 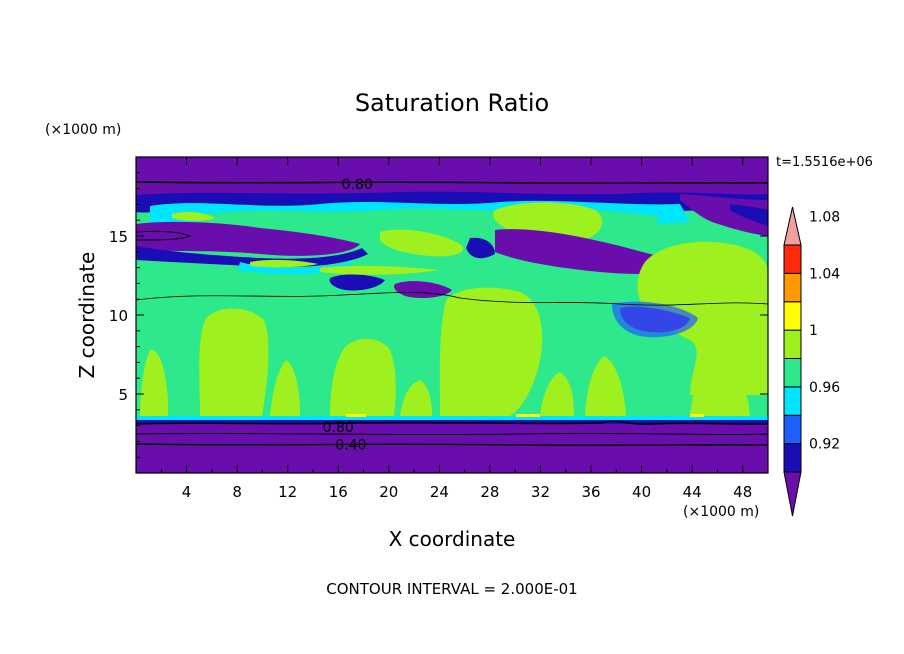 What do you see at coordinates (164, 235) in the screenshot?
I see `contour-upper-inner` at bounding box center [164, 235].